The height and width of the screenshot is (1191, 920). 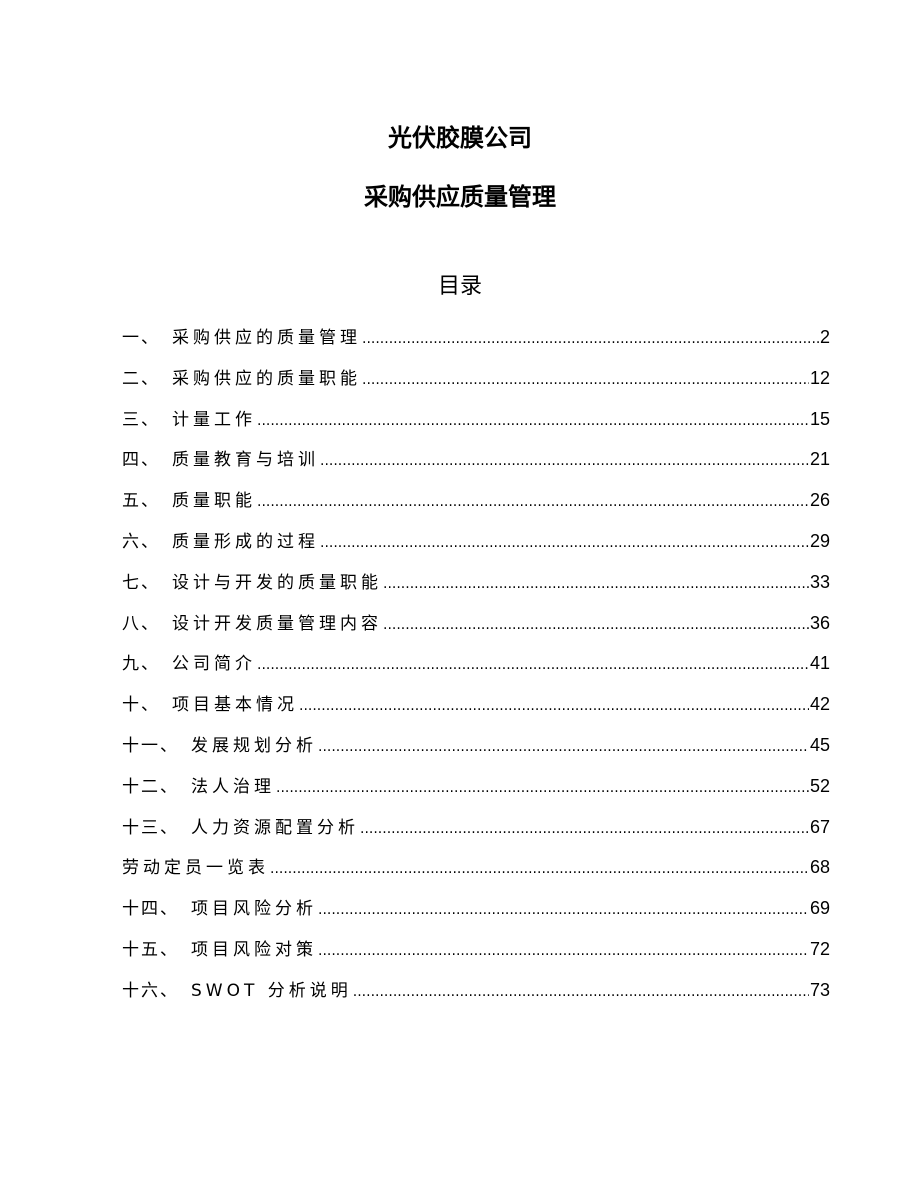 I want to click on toc-entry: 十四、项目风险分析 69, so click(x=476, y=913).